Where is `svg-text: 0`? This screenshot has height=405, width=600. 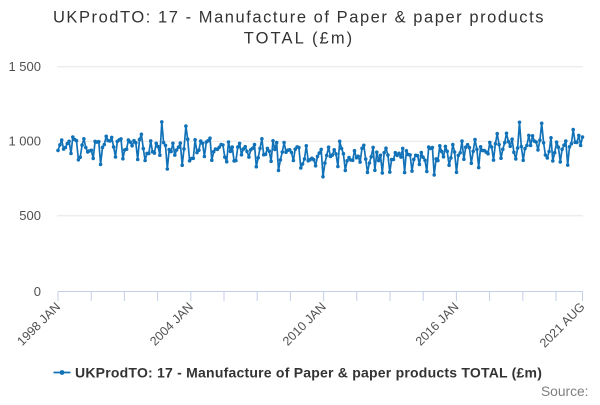 svg-text: 0 is located at coordinates (37, 291).